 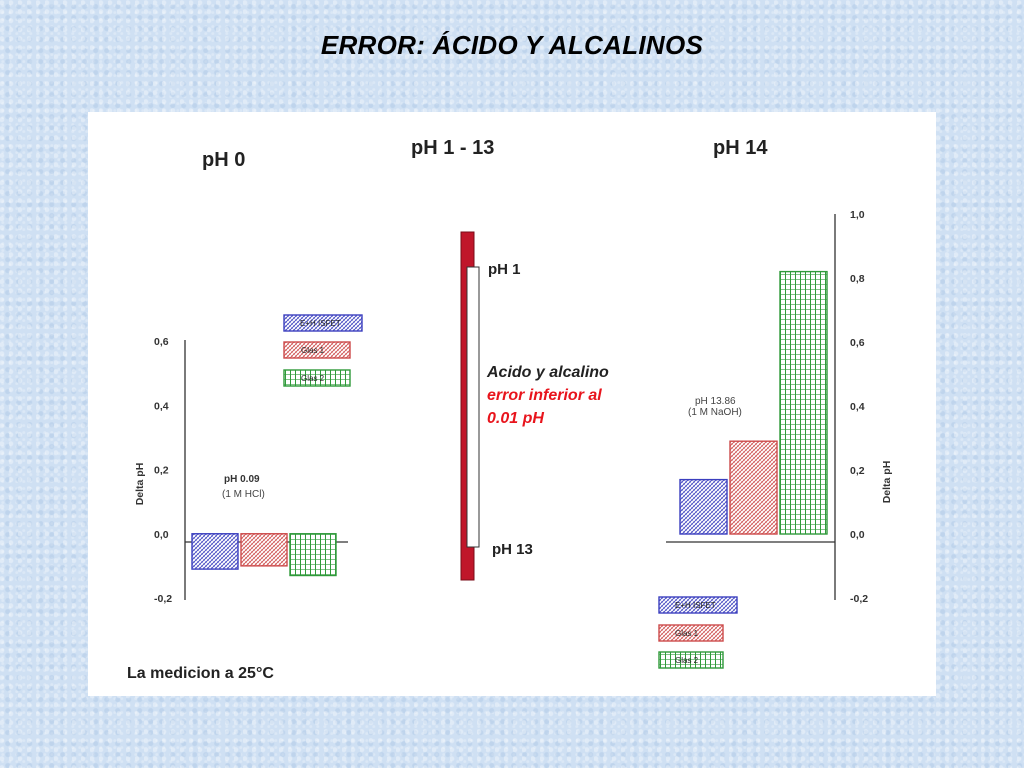 I want to click on range-desc-line1: Acido y alcalino, so click(x=547, y=372).